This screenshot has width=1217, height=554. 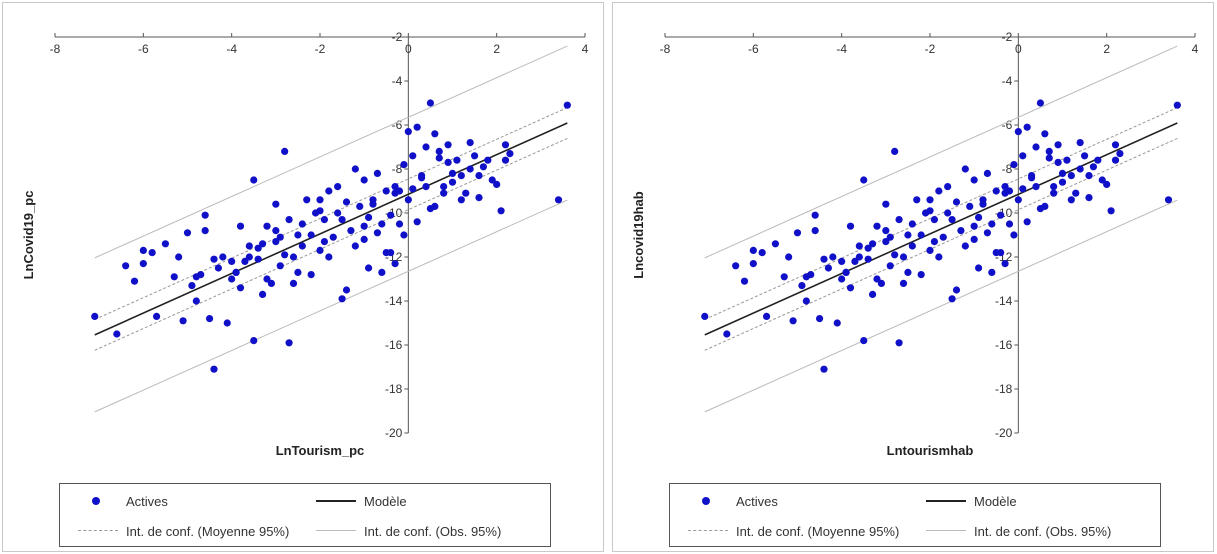 What do you see at coordinates (385, 501) in the screenshot?
I see `legend-label-model: Modèle` at bounding box center [385, 501].